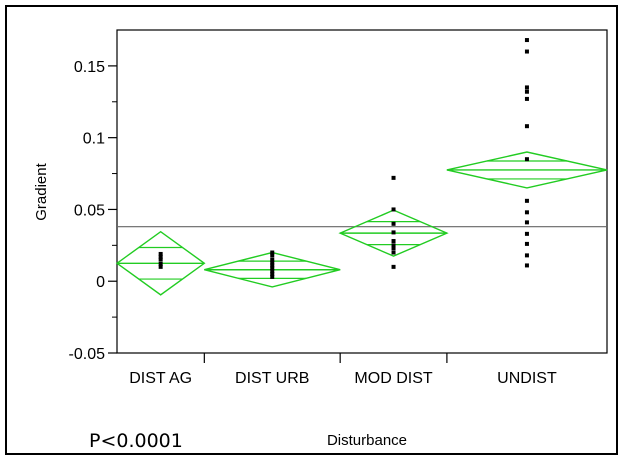 The width and height of the screenshot is (625, 462). What do you see at coordinates (136, 441) in the screenshot?
I see `p-value-annotation: P<0.0001` at bounding box center [136, 441].